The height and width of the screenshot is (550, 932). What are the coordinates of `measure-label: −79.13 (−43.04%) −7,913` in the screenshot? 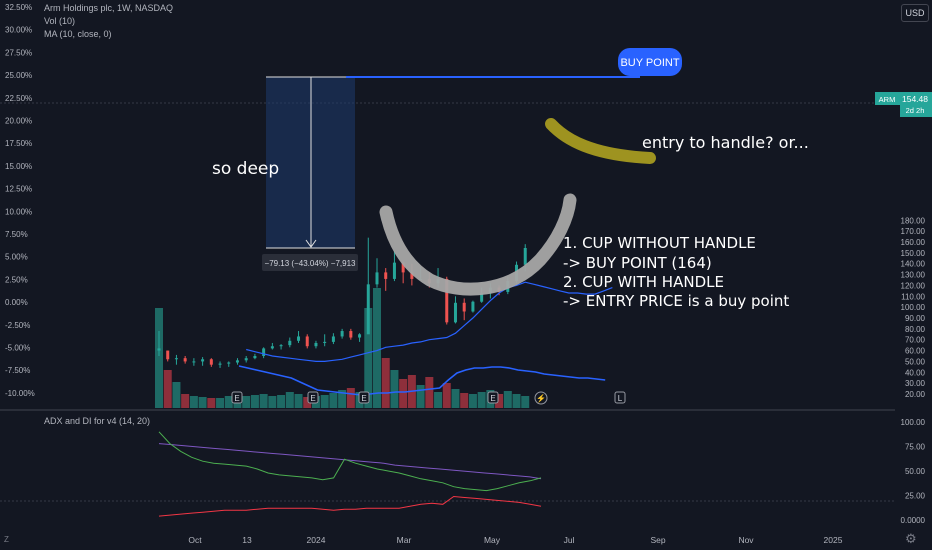 It's located at (311, 263).